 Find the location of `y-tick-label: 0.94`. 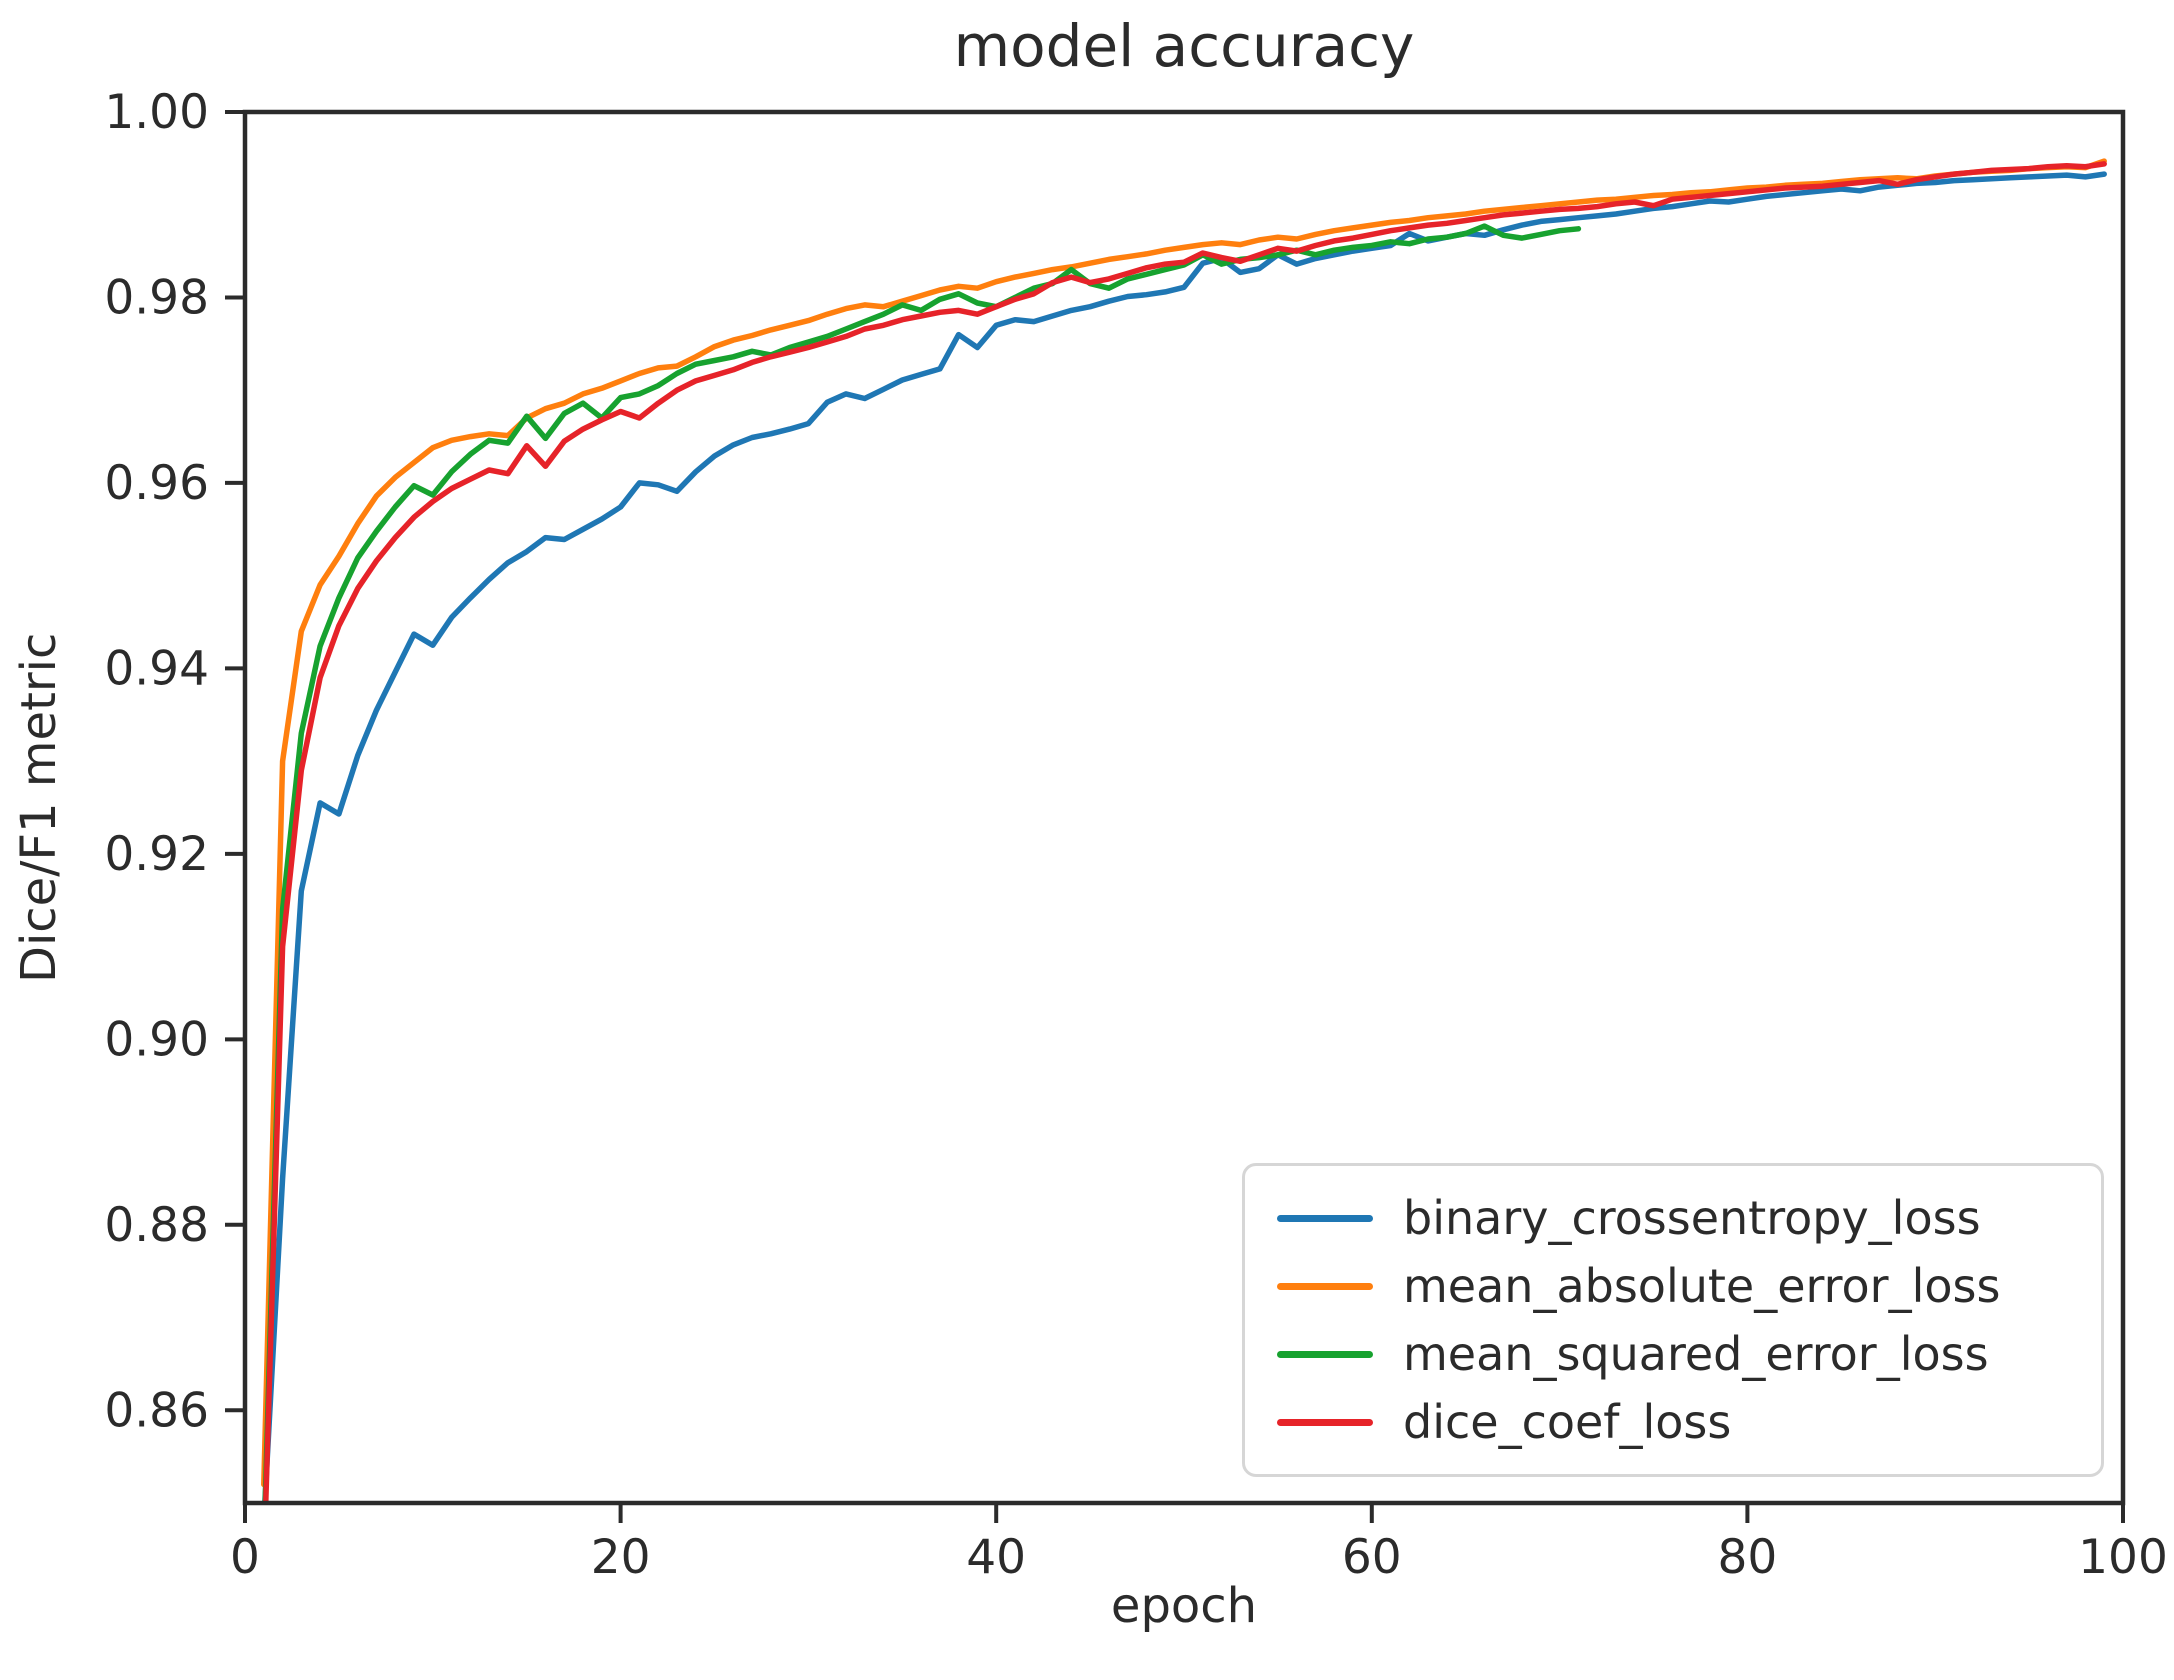

y-tick-label: 0.94 is located at coordinates (156, 668).